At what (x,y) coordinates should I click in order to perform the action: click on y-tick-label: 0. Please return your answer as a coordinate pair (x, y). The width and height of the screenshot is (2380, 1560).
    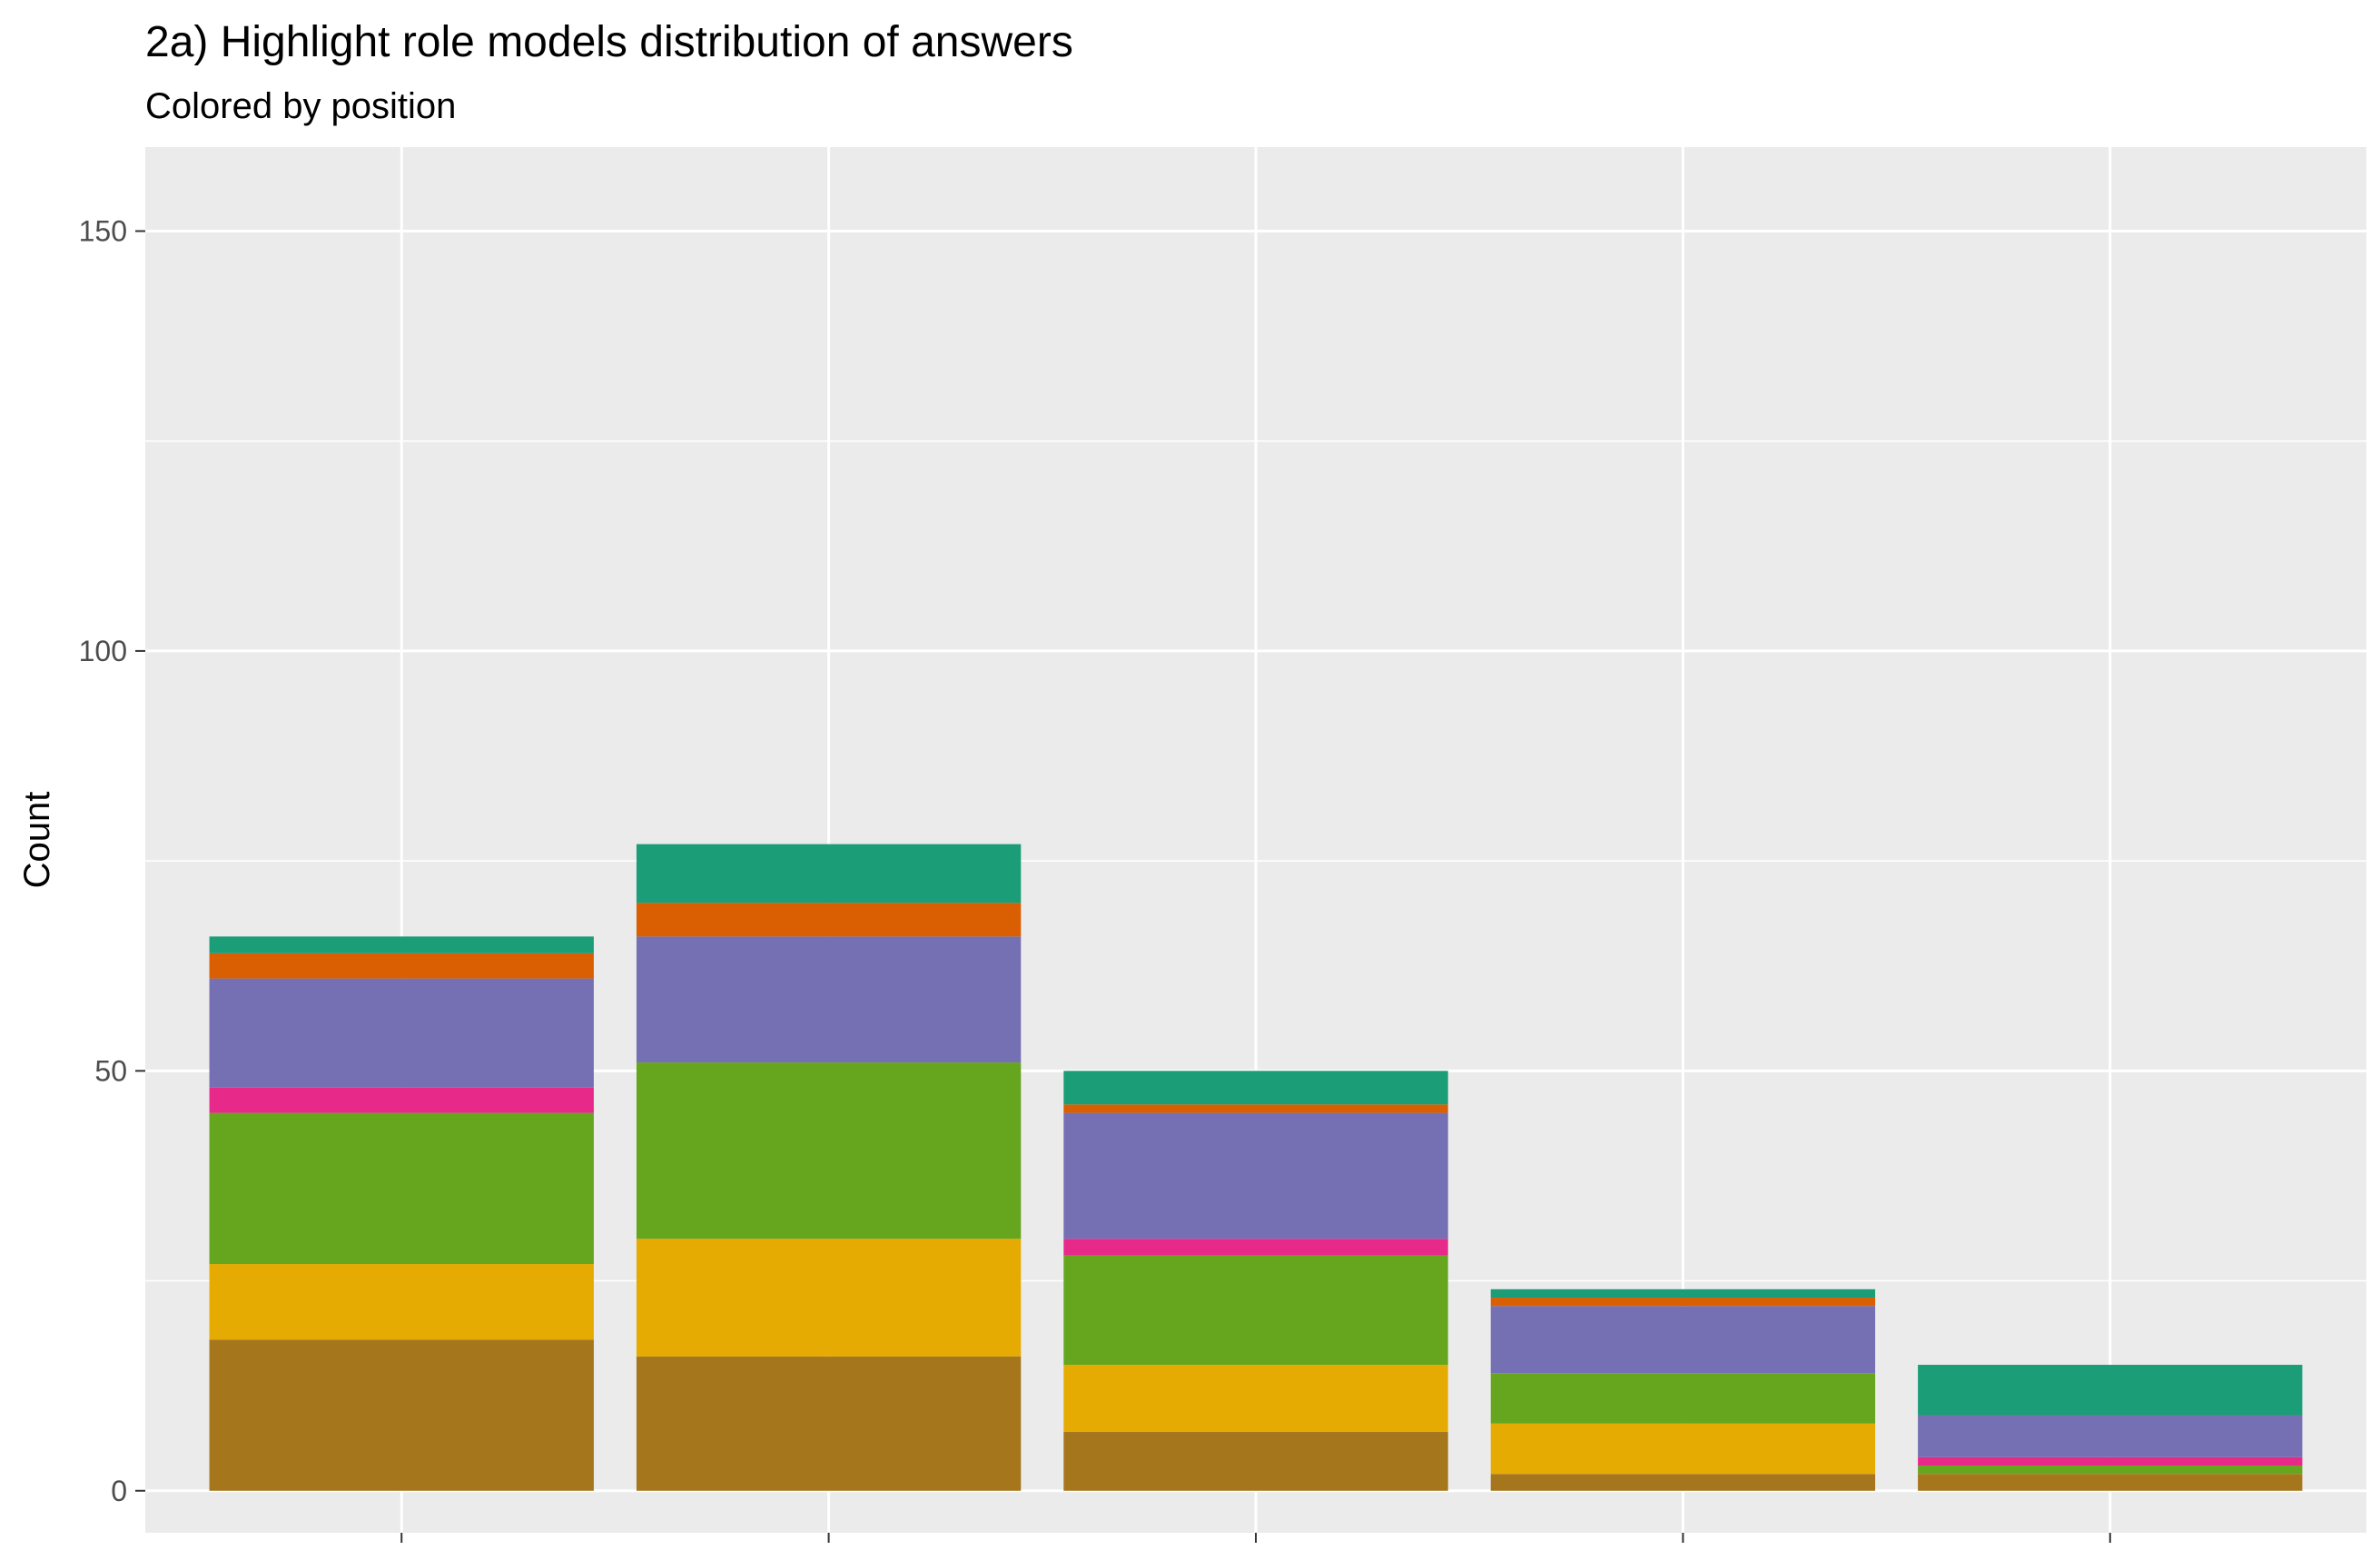
    Looking at the image, I should click on (119, 1491).